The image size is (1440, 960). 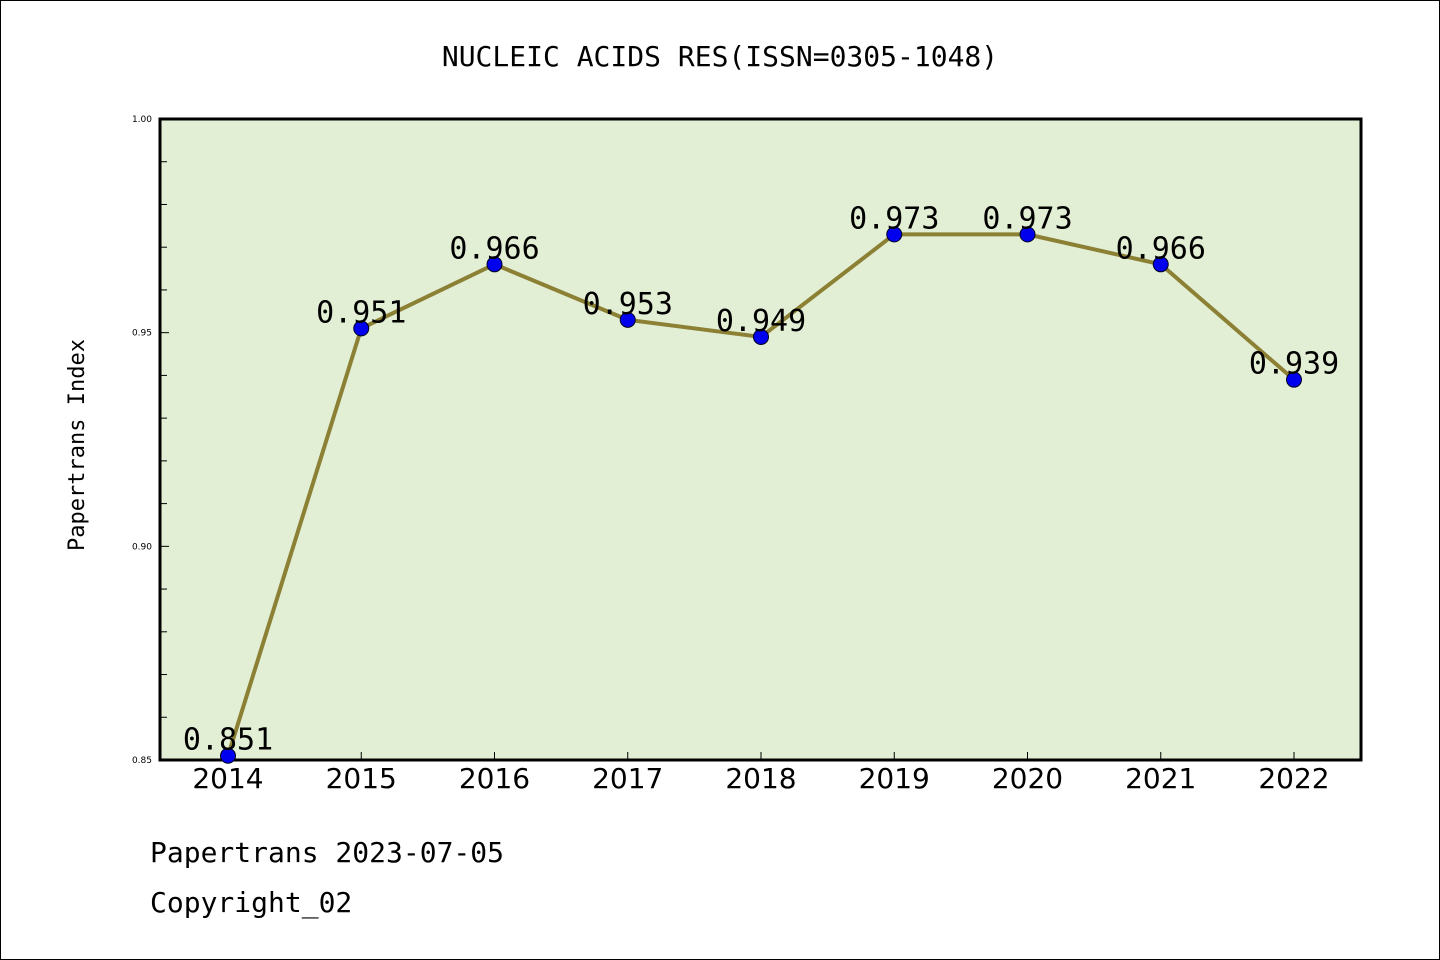 What do you see at coordinates (627, 778) in the screenshot?
I see `x-tick-label: 2017` at bounding box center [627, 778].